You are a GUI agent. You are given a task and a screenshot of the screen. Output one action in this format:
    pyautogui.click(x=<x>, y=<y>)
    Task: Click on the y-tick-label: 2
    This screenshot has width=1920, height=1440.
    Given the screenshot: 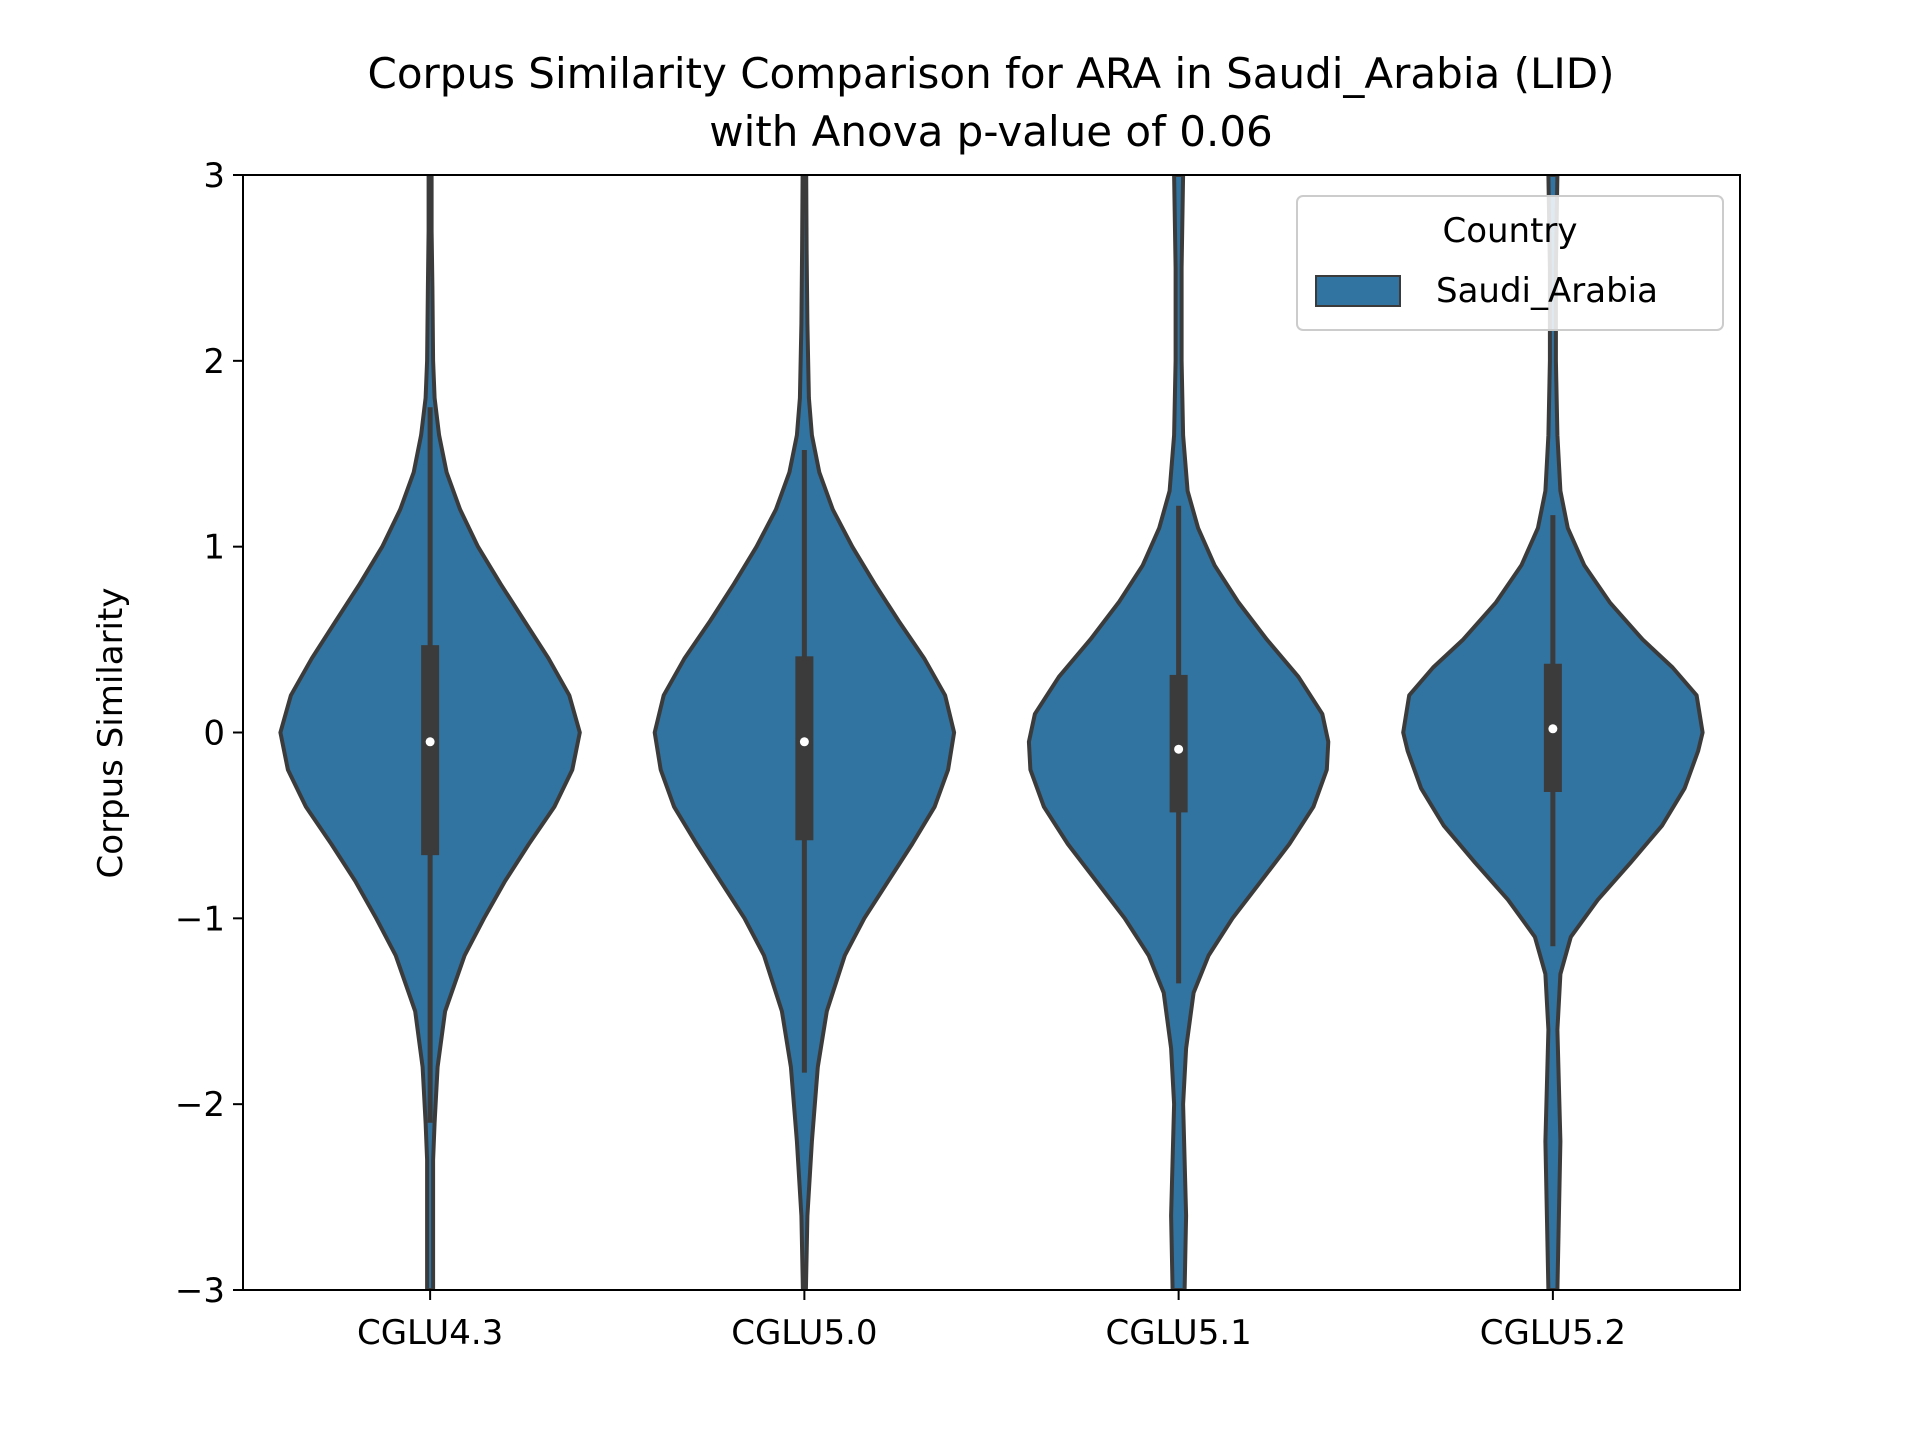 What is the action you would take?
    pyautogui.click(x=214, y=362)
    